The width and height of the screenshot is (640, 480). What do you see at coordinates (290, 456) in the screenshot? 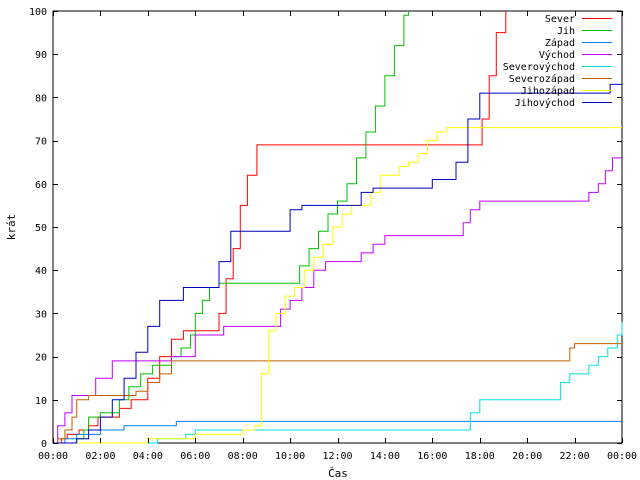
I see `x-tick-label: 10:00` at bounding box center [290, 456].